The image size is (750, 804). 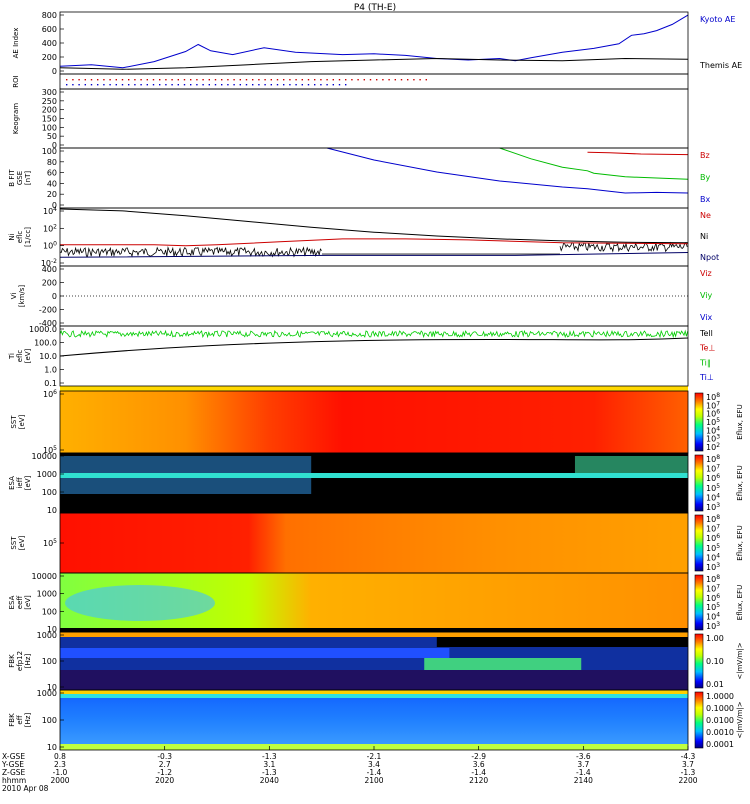 I want to click on time-axis-label: hhmm, so click(x=14, y=780).